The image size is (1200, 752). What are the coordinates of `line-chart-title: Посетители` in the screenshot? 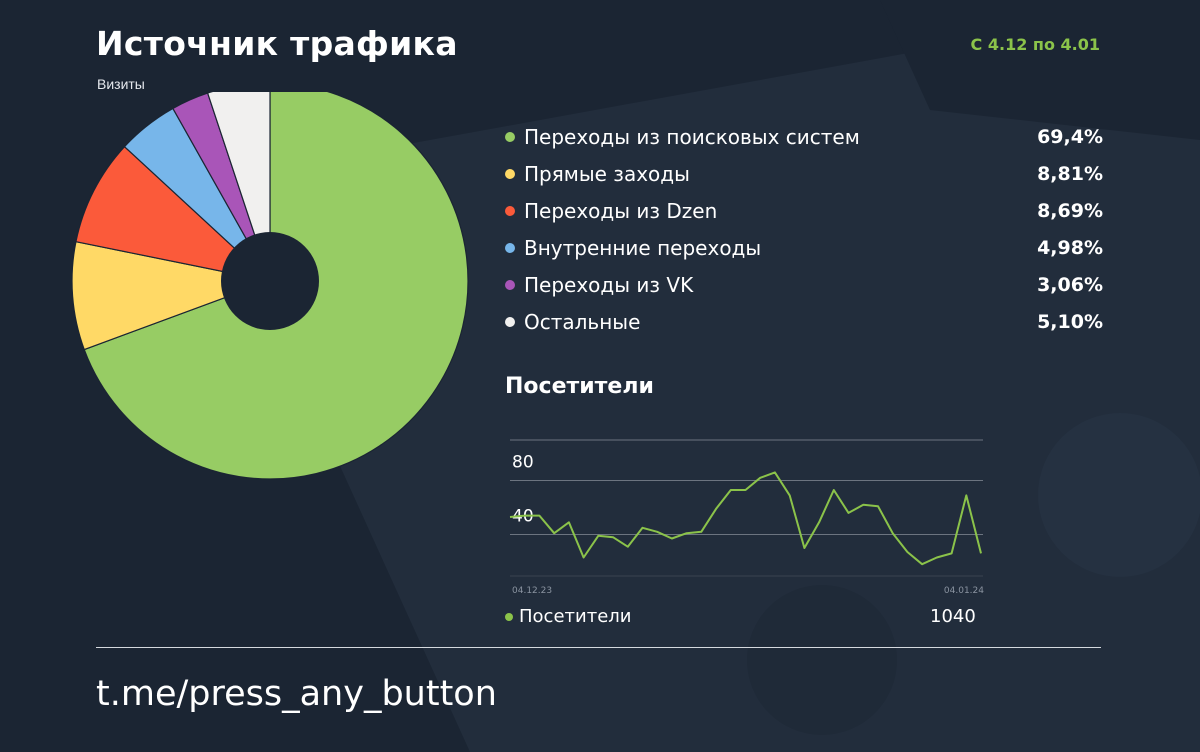 It's located at (579, 386).